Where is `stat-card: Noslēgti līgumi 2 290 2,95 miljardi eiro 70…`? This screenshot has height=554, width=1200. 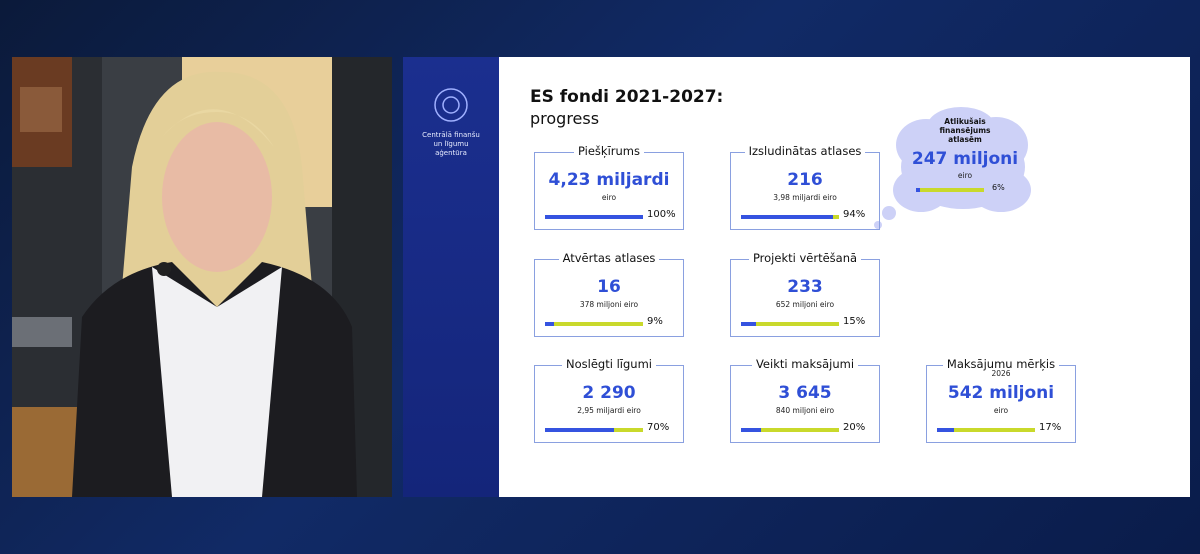 stat-card: Noslēgti līgumi 2 290 2,95 miljardi eiro 70… is located at coordinates (609, 400).